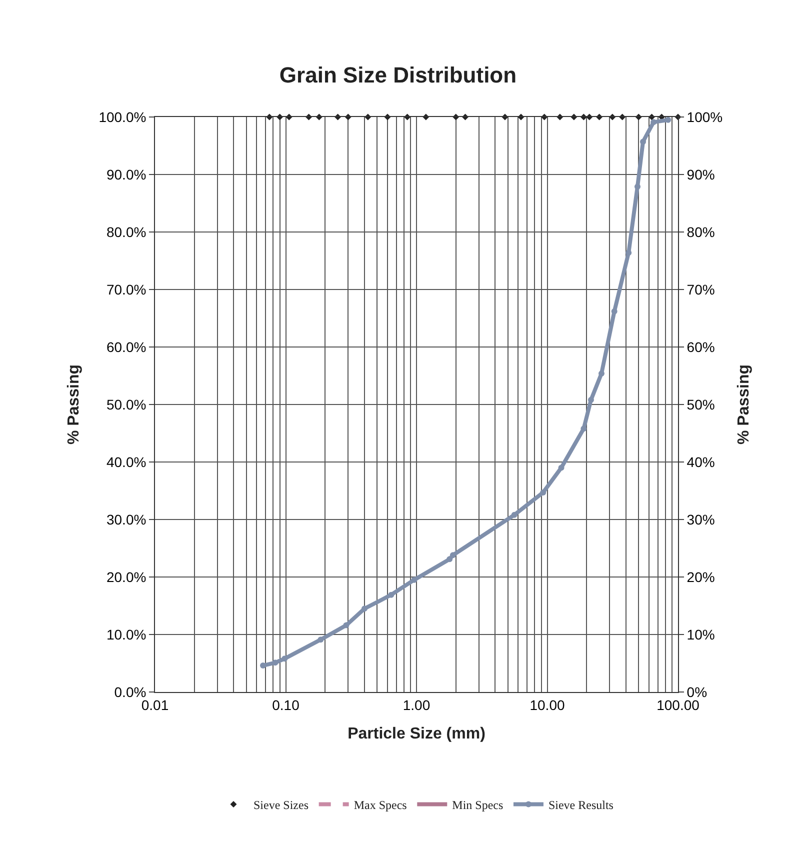 The width and height of the screenshot is (796, 848). I want to click on y2-tick-label: 30%, so click(700, 519).